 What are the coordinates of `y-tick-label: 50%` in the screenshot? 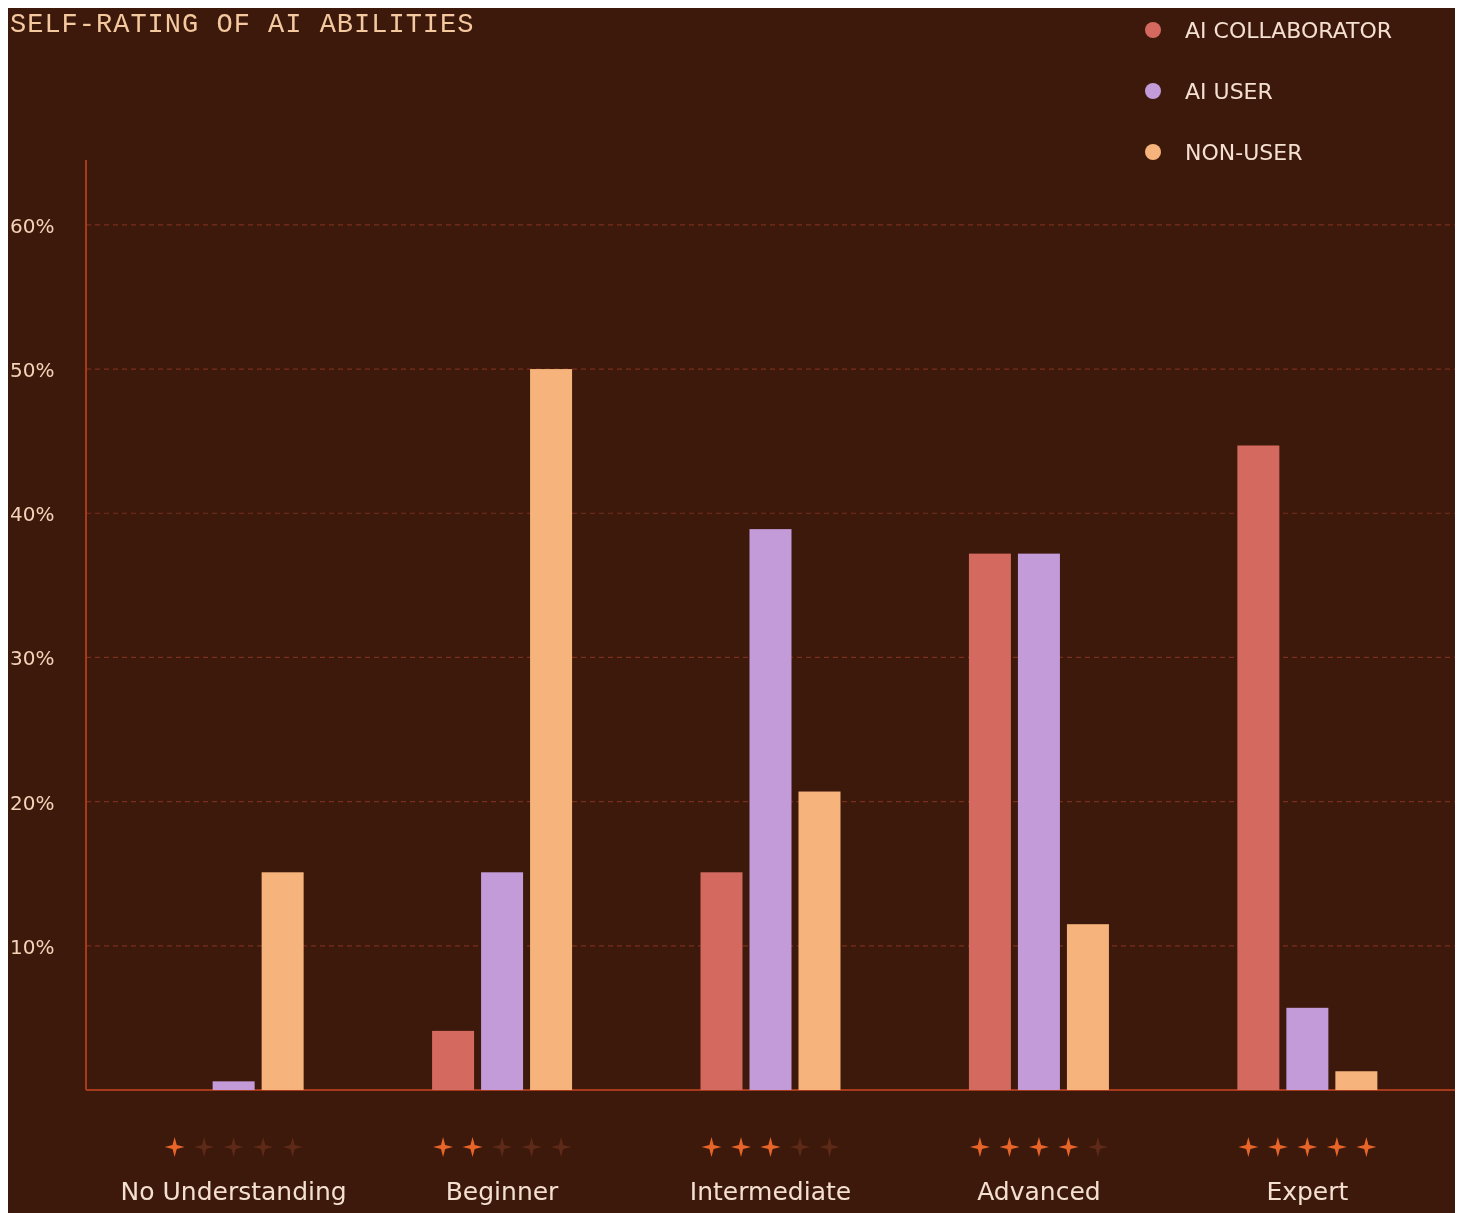 It's located at (32, 370).